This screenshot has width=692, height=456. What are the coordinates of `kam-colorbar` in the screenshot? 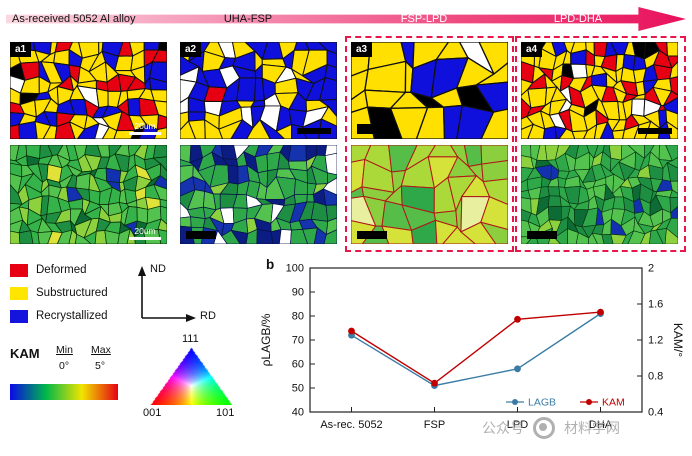 It's located at (64, 392).